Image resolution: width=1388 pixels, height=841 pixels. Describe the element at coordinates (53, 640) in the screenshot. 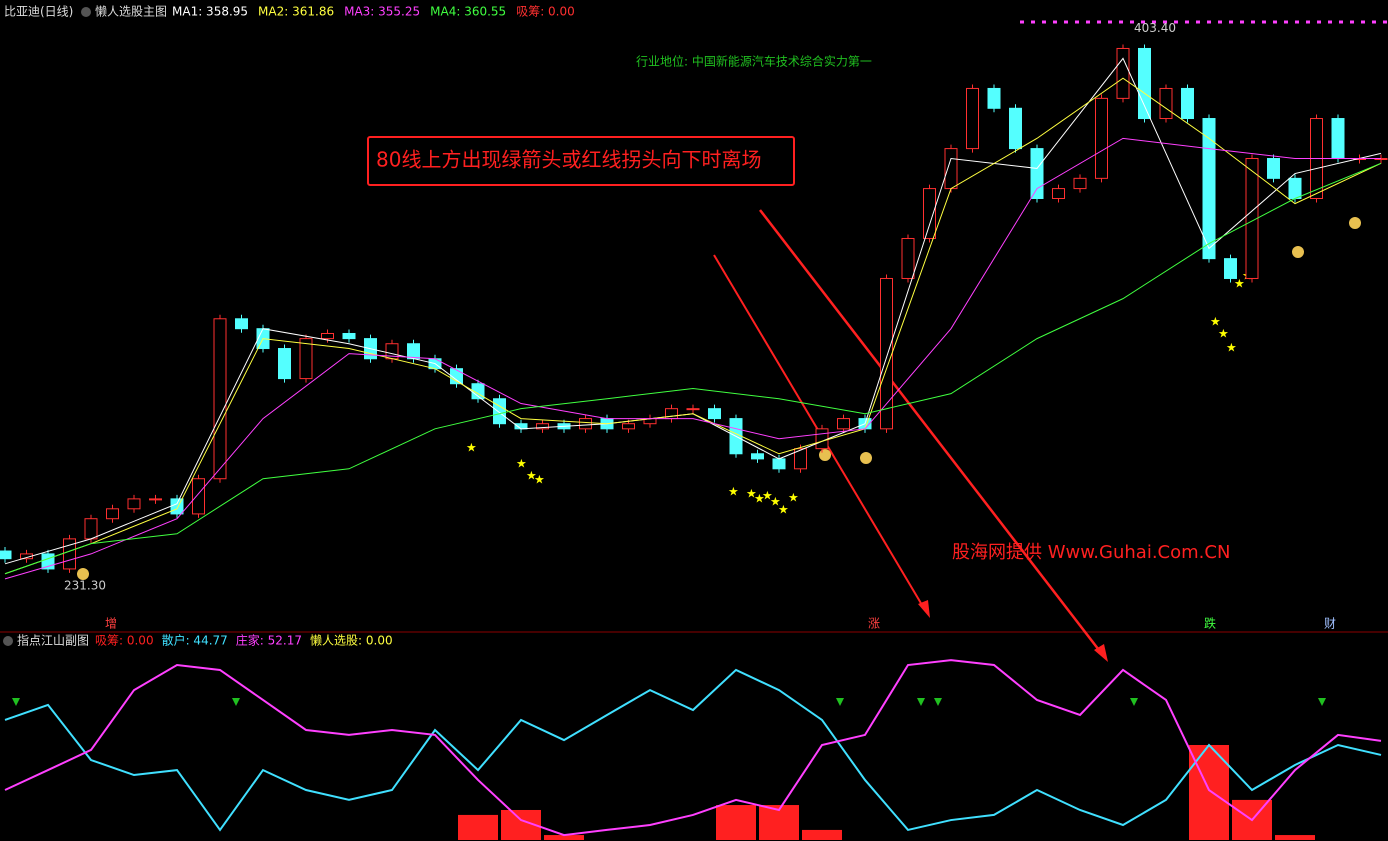

I see `sub-title: 指点江山副图` at that location.